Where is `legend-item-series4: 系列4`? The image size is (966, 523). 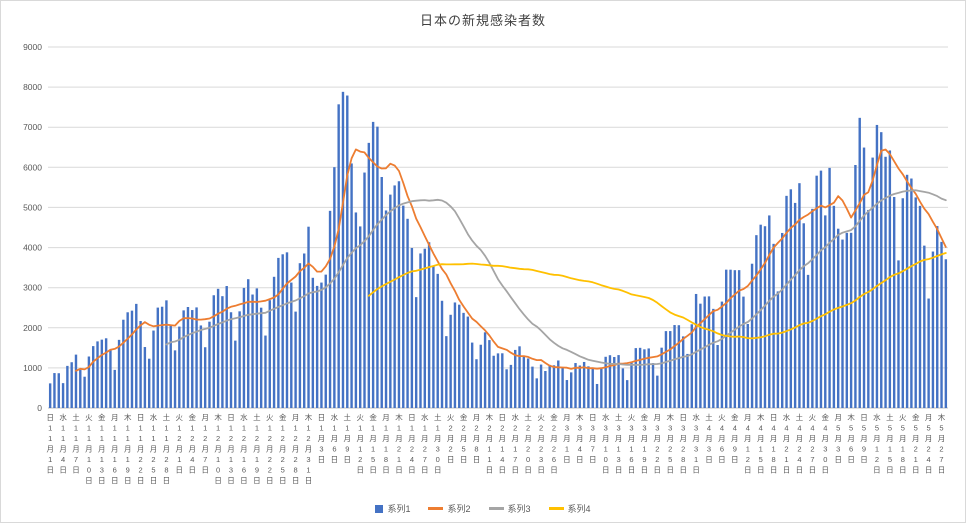
legend-item-series4: 系列4 is located at coordinates (569, 508).